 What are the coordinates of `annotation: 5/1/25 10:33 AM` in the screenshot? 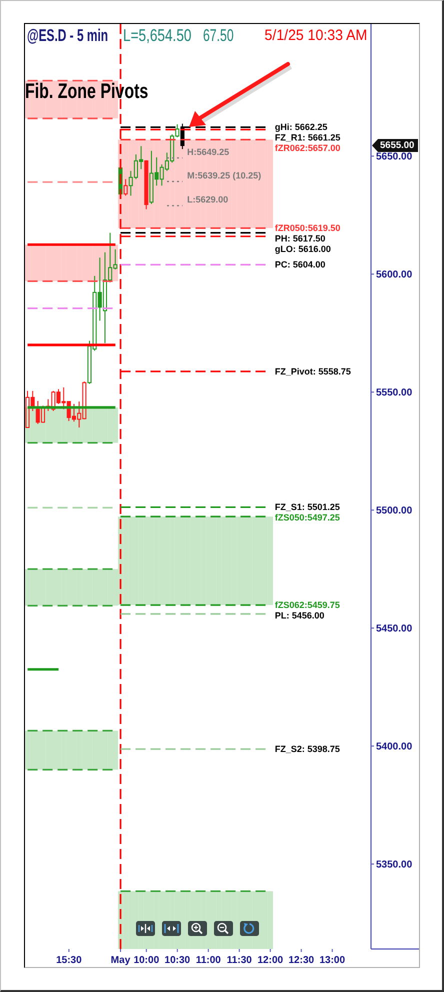 It's located at (315, 35).